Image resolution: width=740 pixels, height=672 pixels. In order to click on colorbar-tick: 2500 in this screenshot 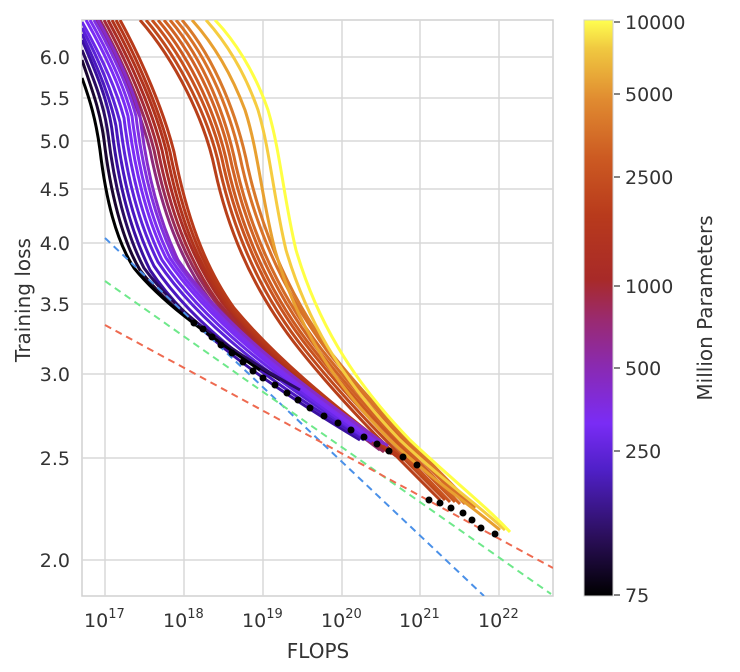, I will do `click(649, 178)`.